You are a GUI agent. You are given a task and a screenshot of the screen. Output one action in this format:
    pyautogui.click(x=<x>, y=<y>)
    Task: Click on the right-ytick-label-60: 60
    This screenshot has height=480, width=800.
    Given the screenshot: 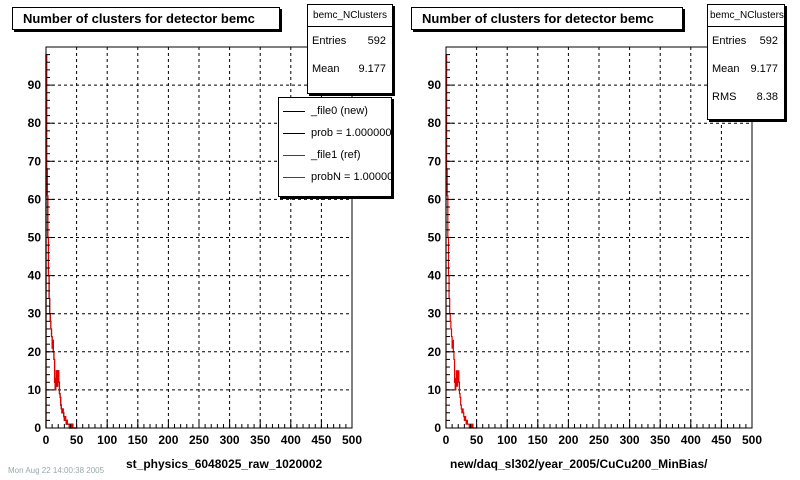 What is the action you would take?
    pyautogui.click(x=435, y=199)
    